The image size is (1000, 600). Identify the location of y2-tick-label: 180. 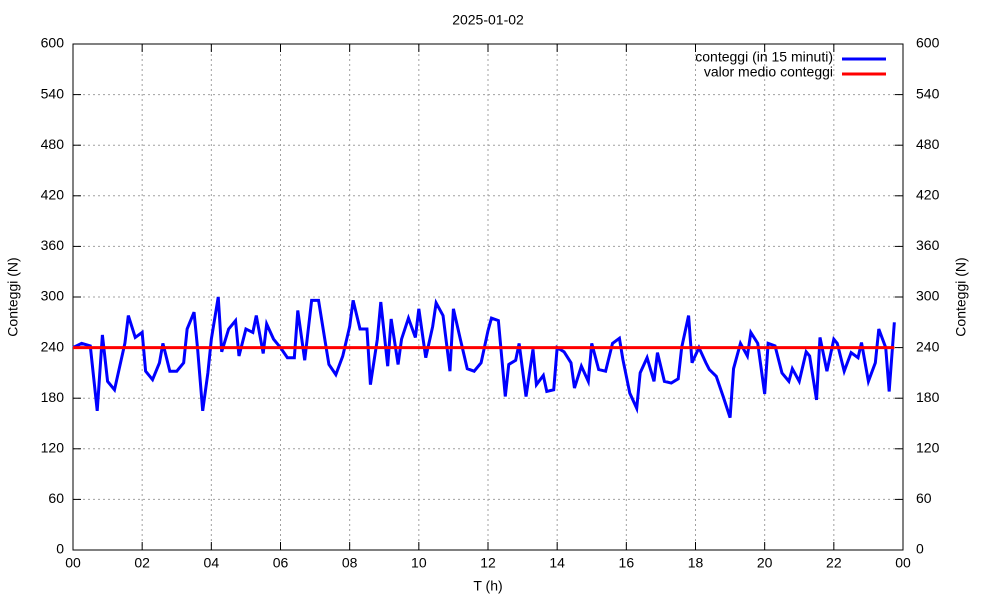
(928, 397).